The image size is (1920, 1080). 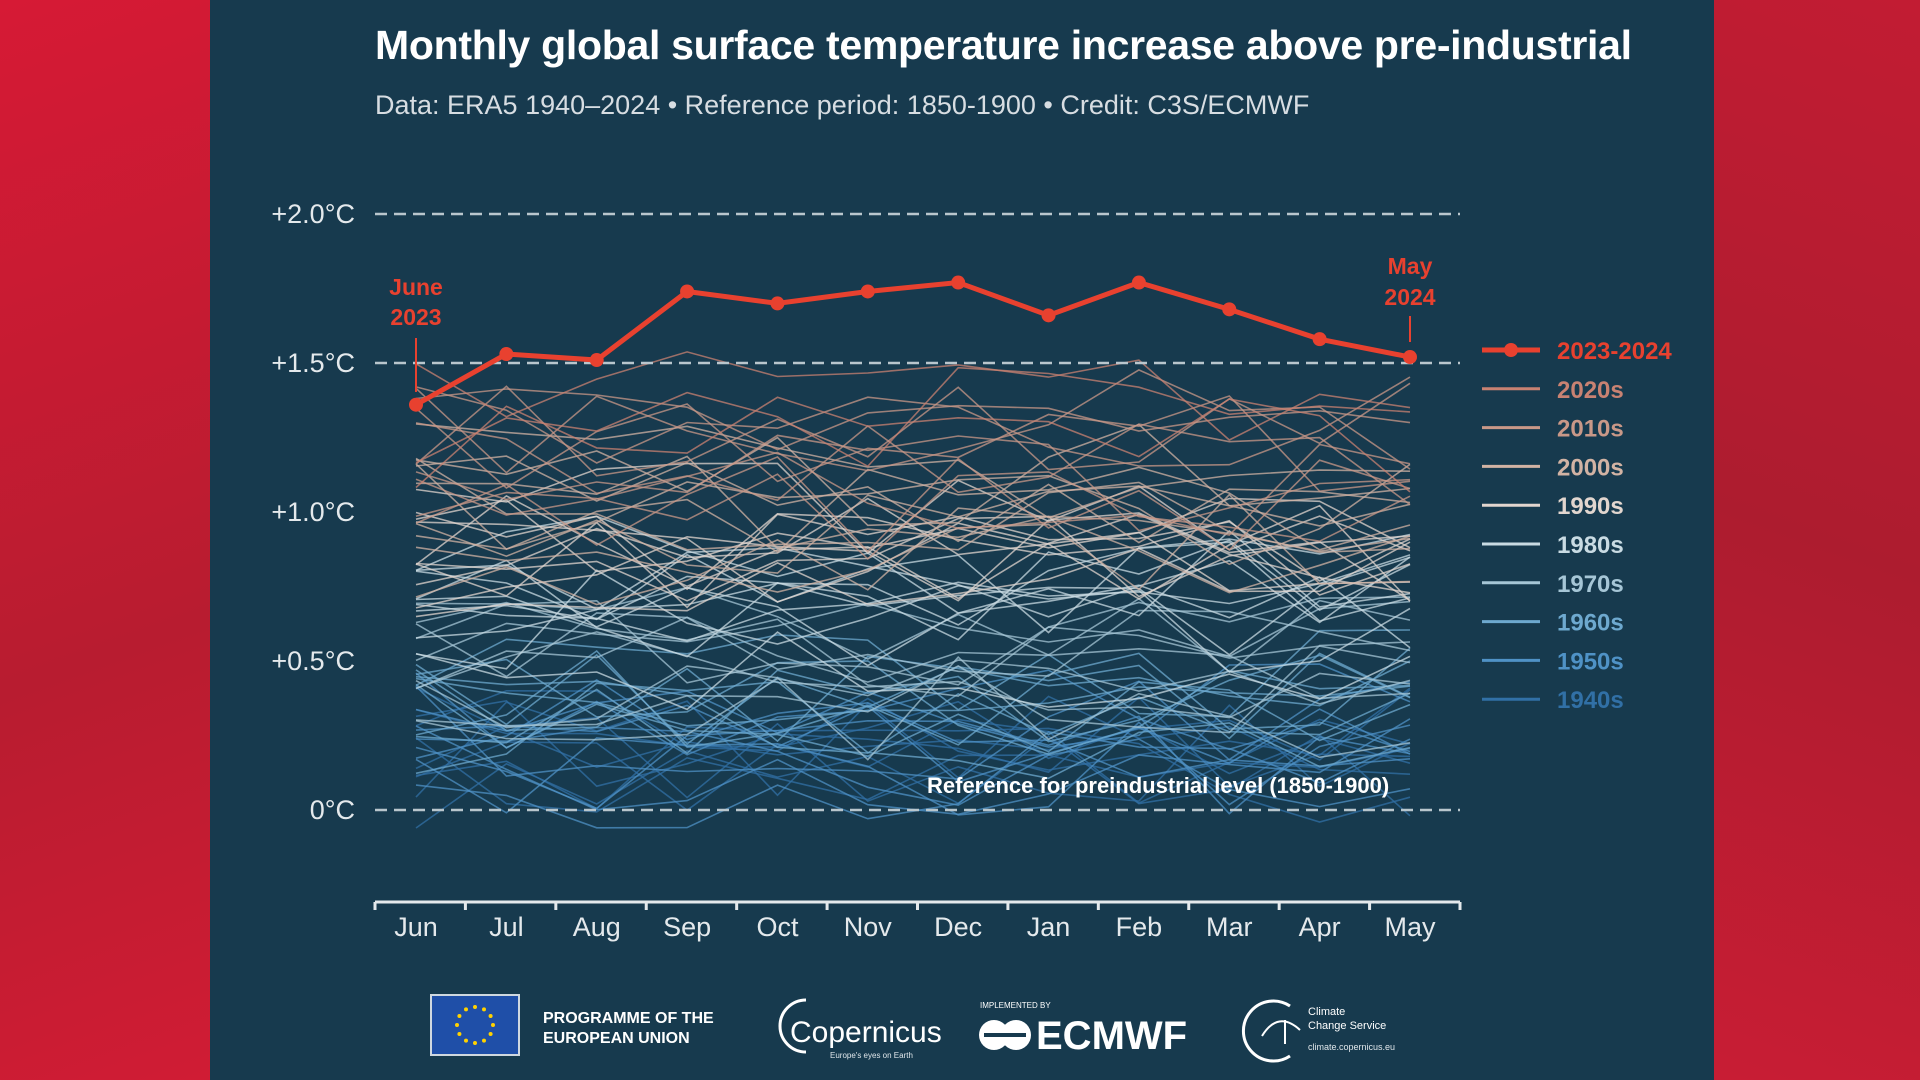 What do you see at coordinates (475, 1025) in the screenshot?
I see `eu-flag-icon` at bounding box center [475, 1025].